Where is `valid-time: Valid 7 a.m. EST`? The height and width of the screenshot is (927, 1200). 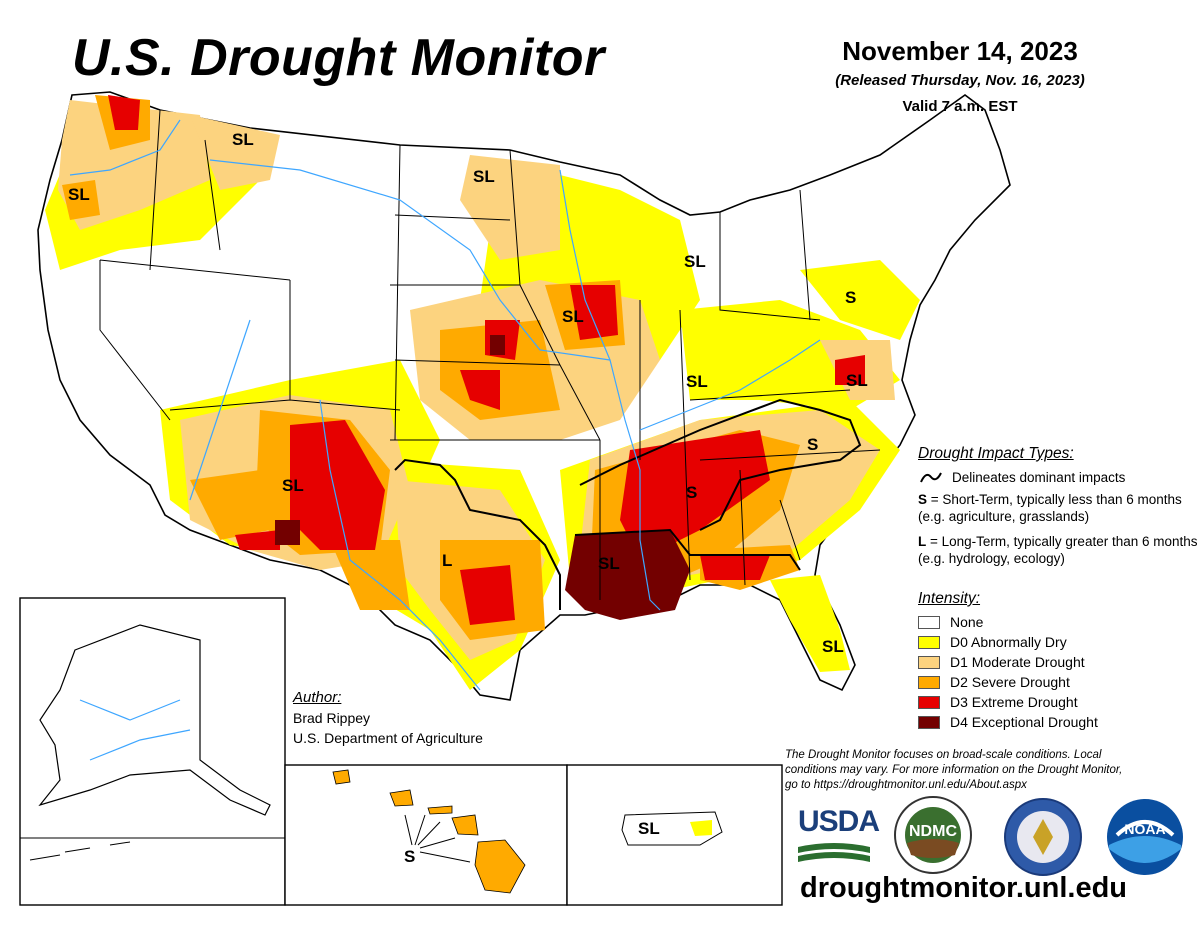 valid-time: Valid 7 a.m. EST is located at coordinates (960, 106).